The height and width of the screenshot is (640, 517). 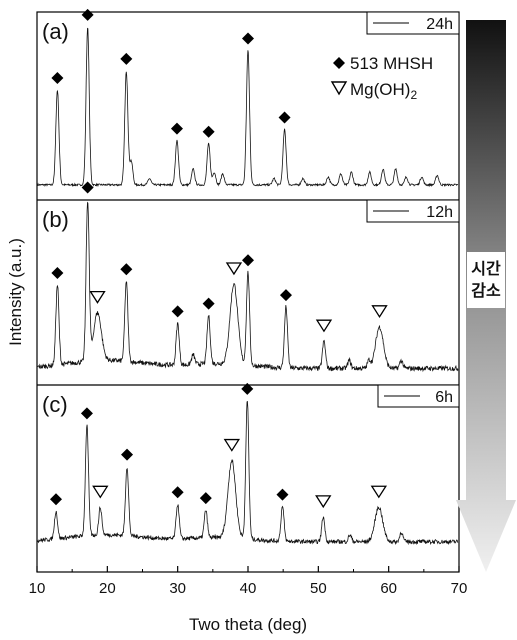 I want to click on diamond-marker-icon, so click(x=339, y=63).